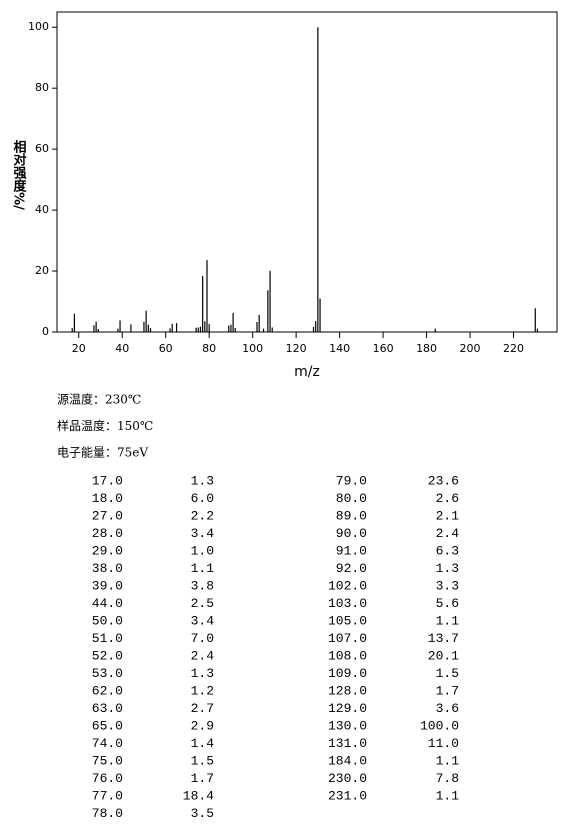 The height and width of the screenshot is (827, 570). Describe the element at coordinates (203, 743) in the screenshot. I see `table-intensity: 1.4` at that location.